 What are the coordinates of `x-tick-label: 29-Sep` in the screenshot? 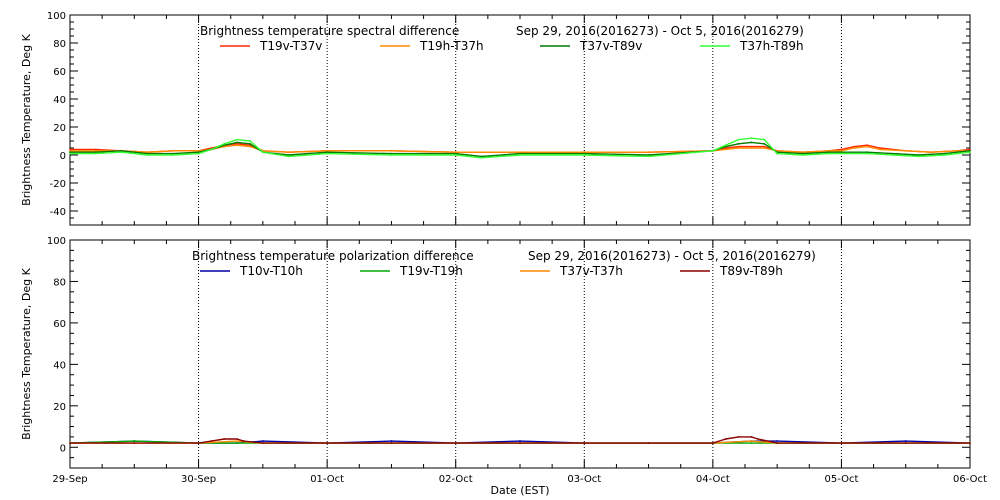 It's located at (69, 479).